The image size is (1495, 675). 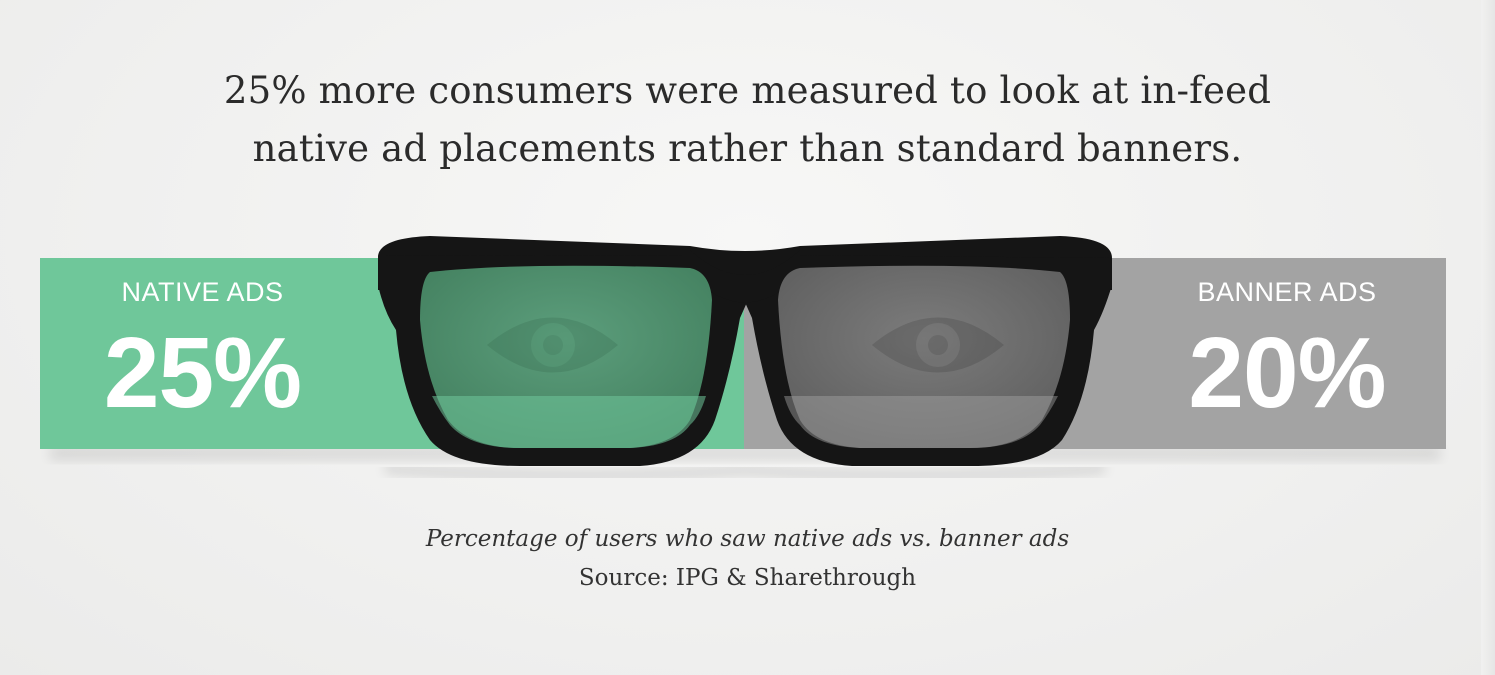 I want to click on lens-banner, so click(x=924, y=356).